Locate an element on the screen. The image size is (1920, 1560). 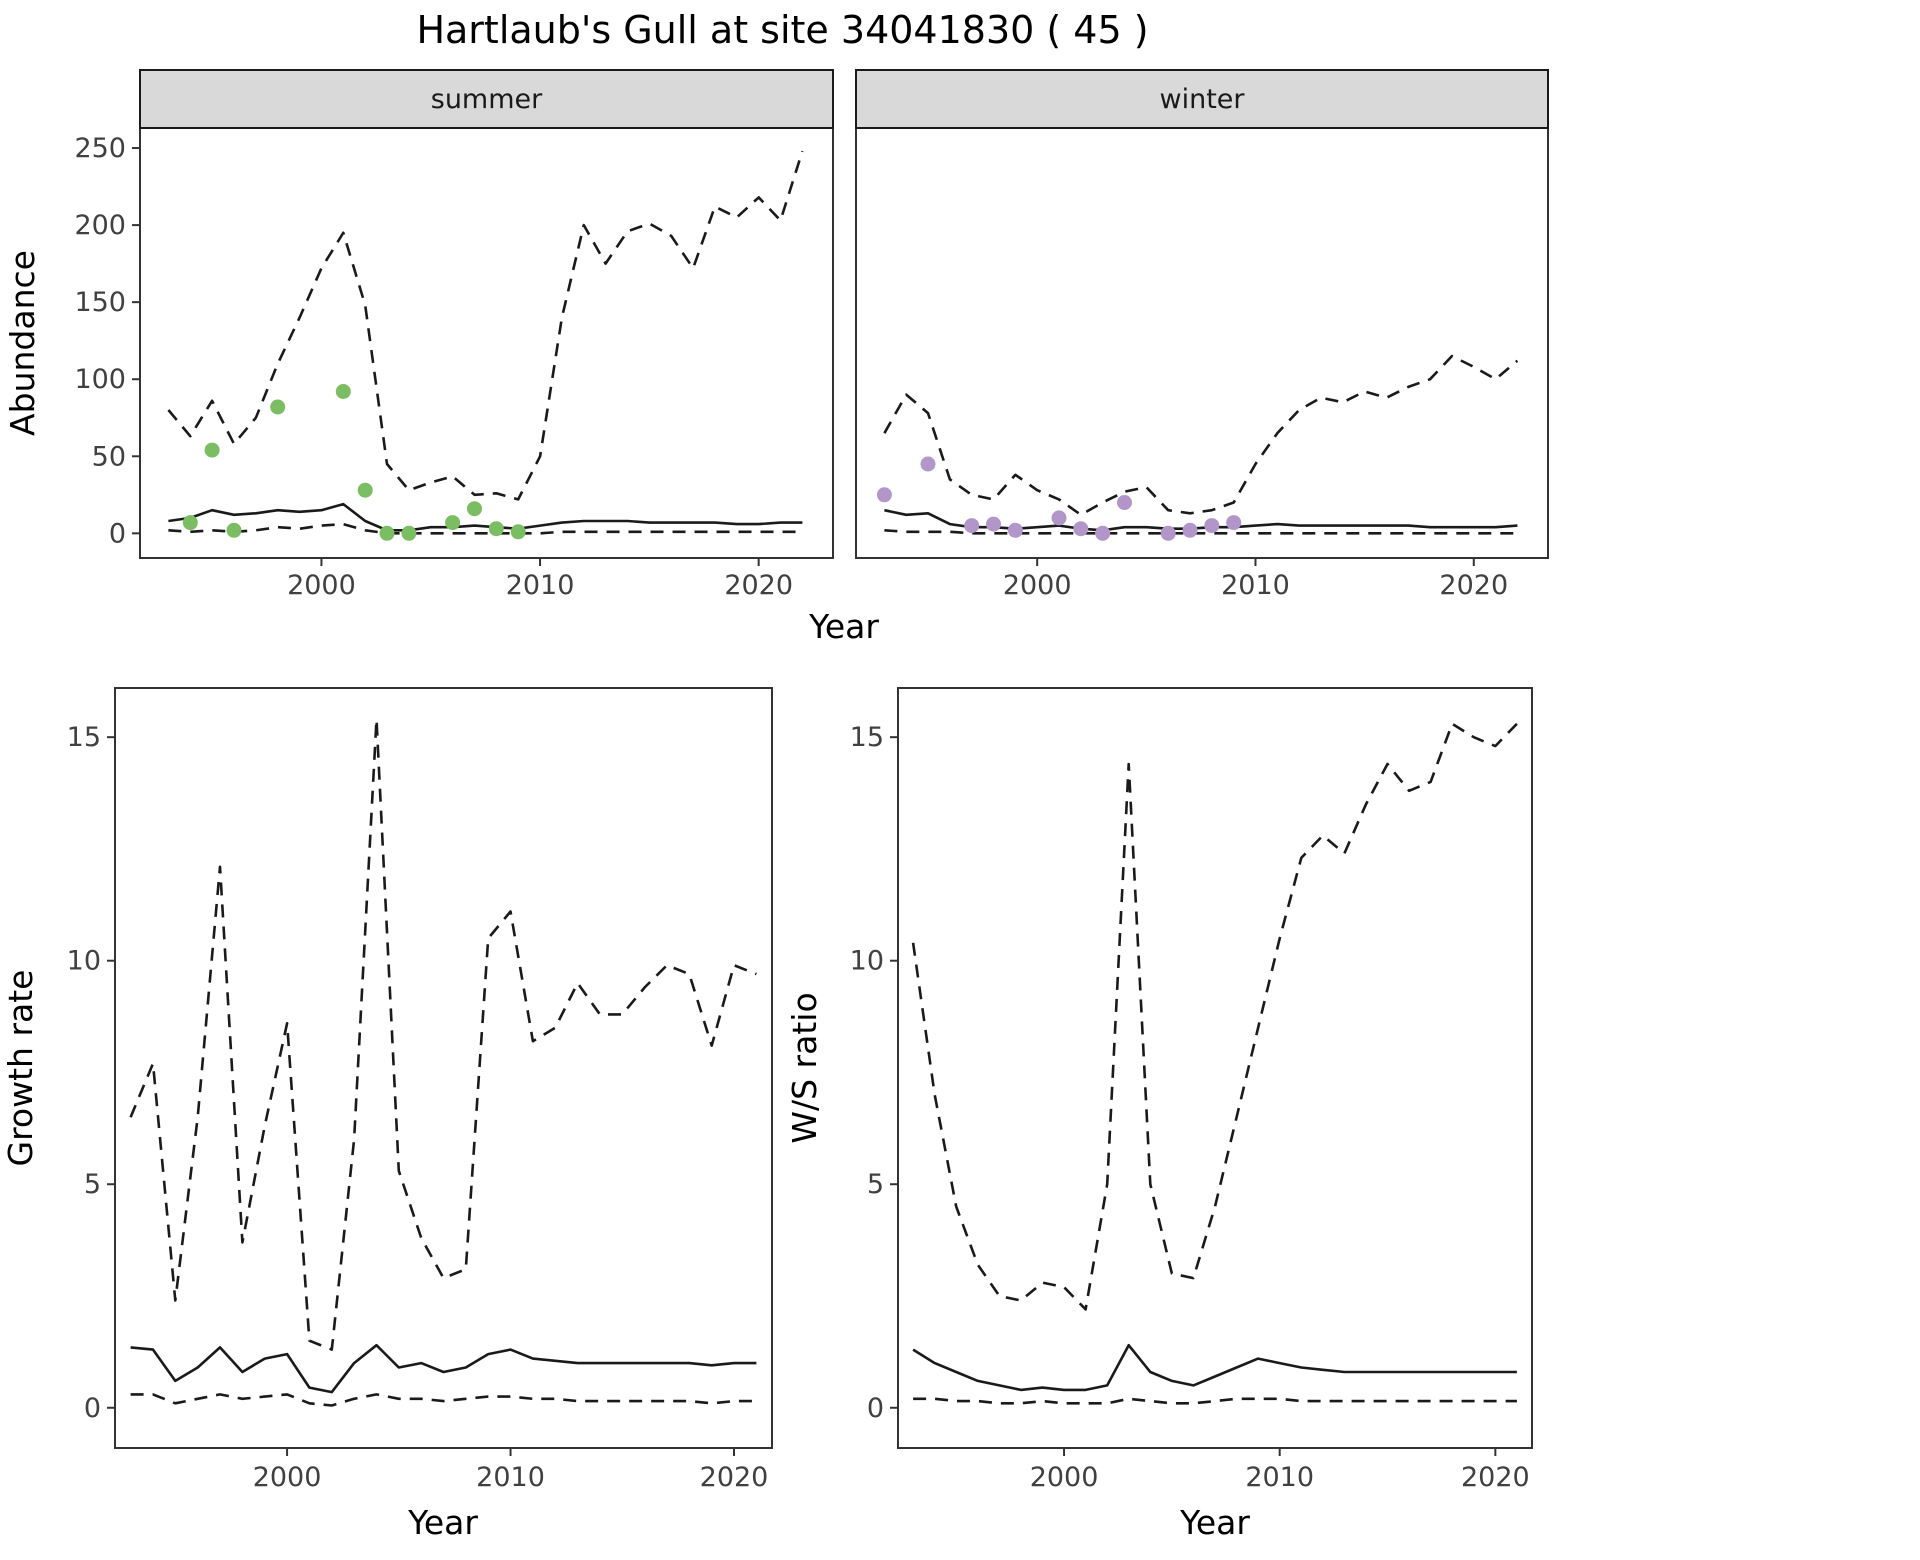
facet-strip-label: winter is located at coordinates (1203, 99).